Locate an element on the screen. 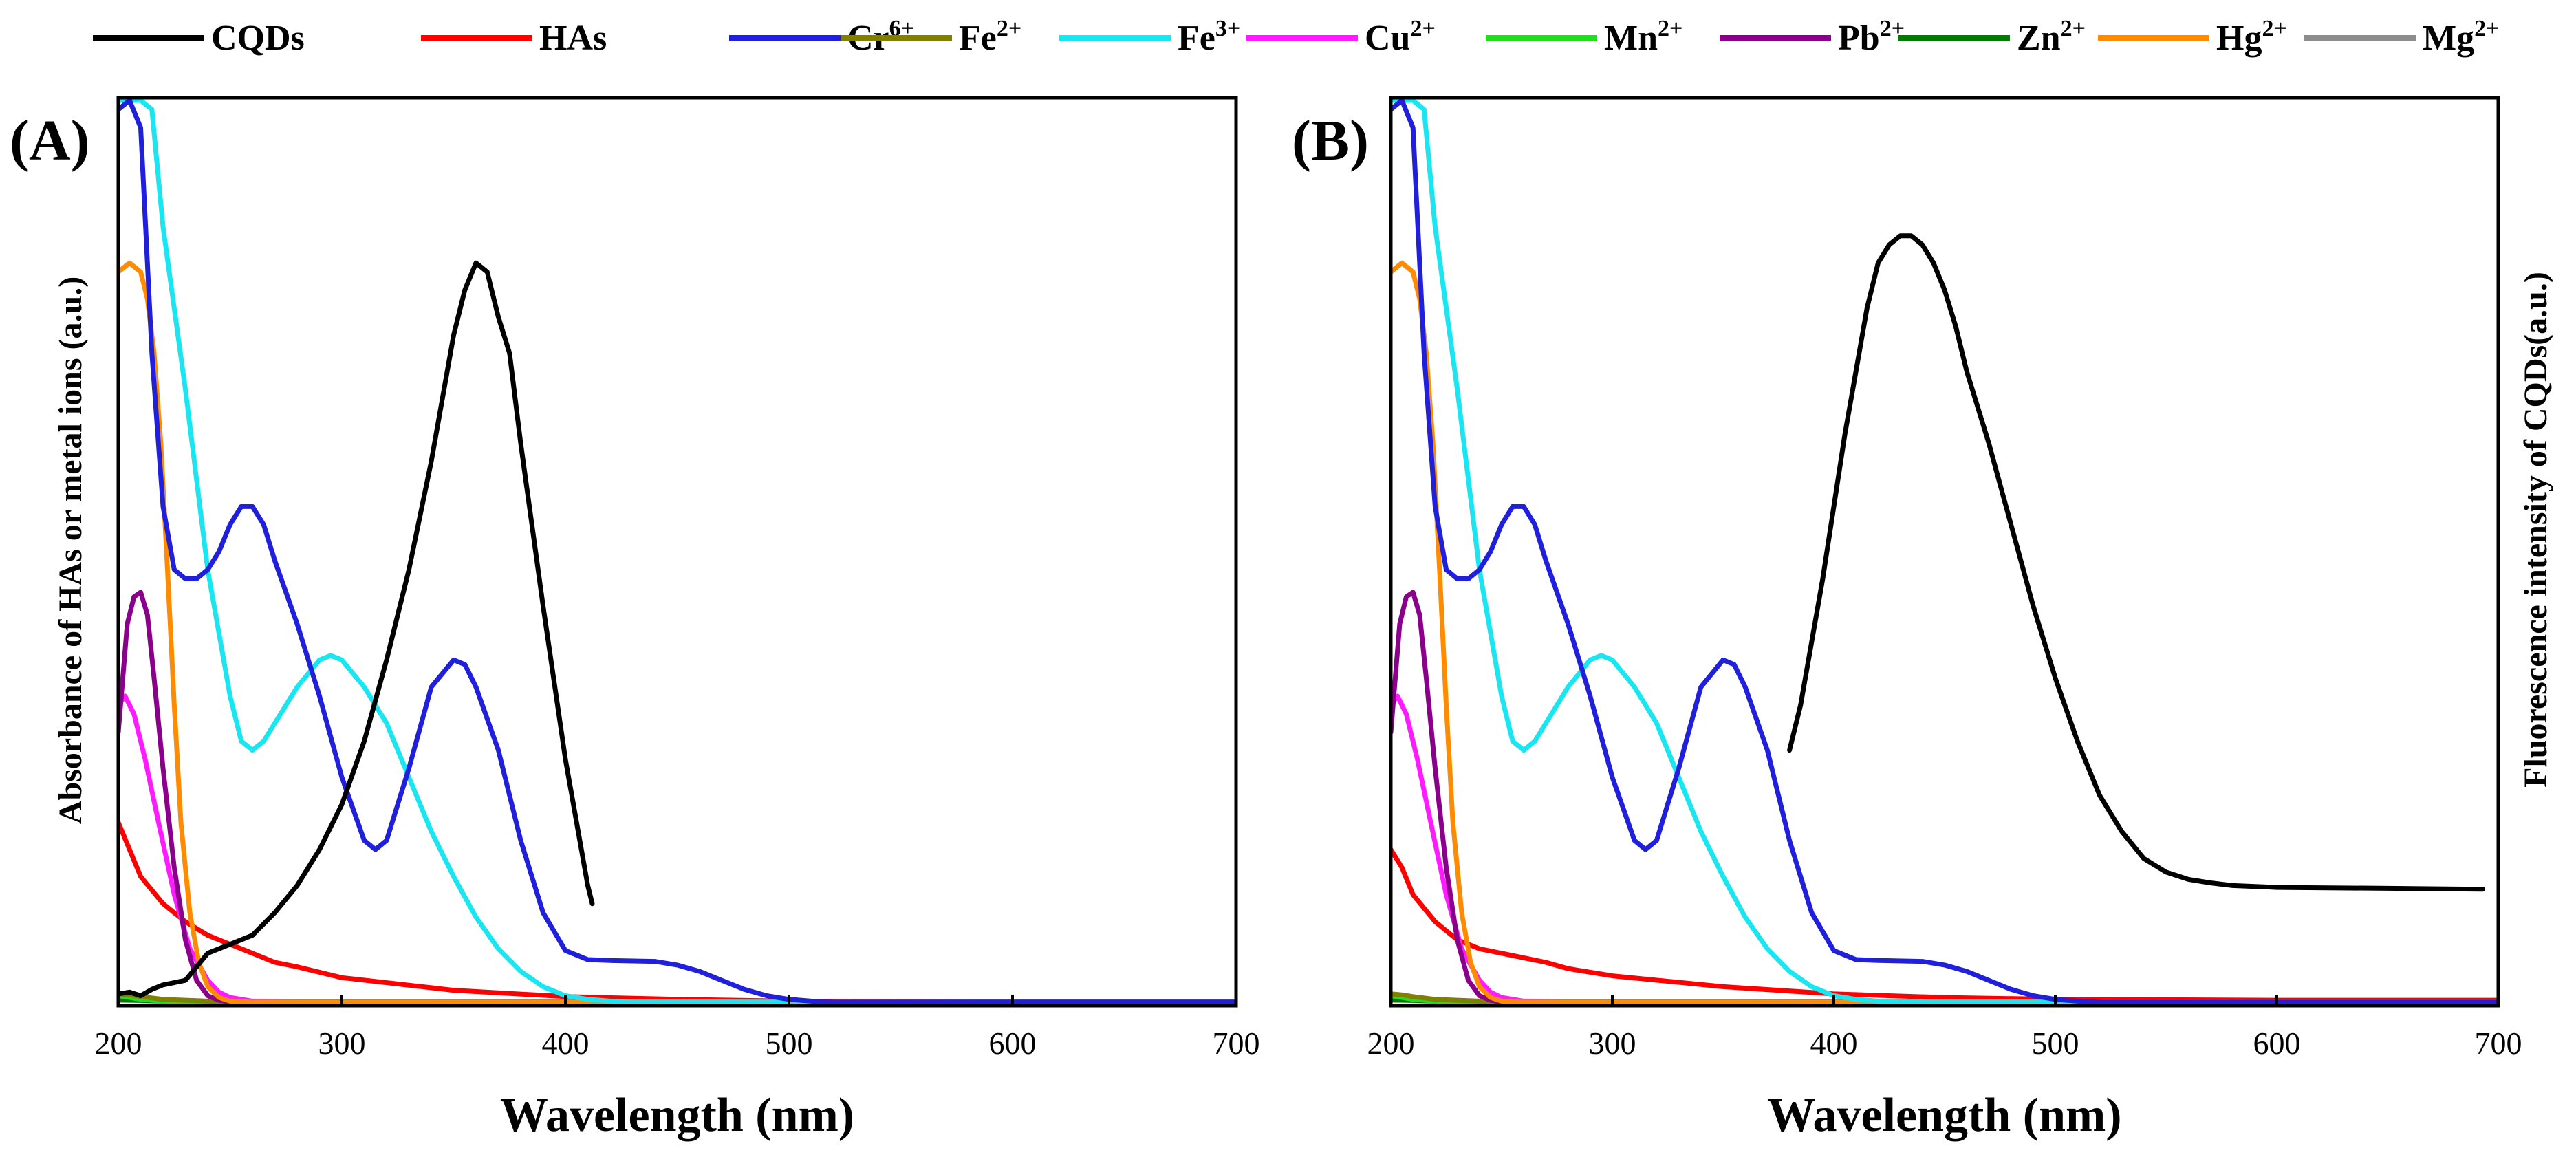 The width and height of the screenshot is (2576, 1157). legend-label-base: HAs is located at coordinates (573, 38).